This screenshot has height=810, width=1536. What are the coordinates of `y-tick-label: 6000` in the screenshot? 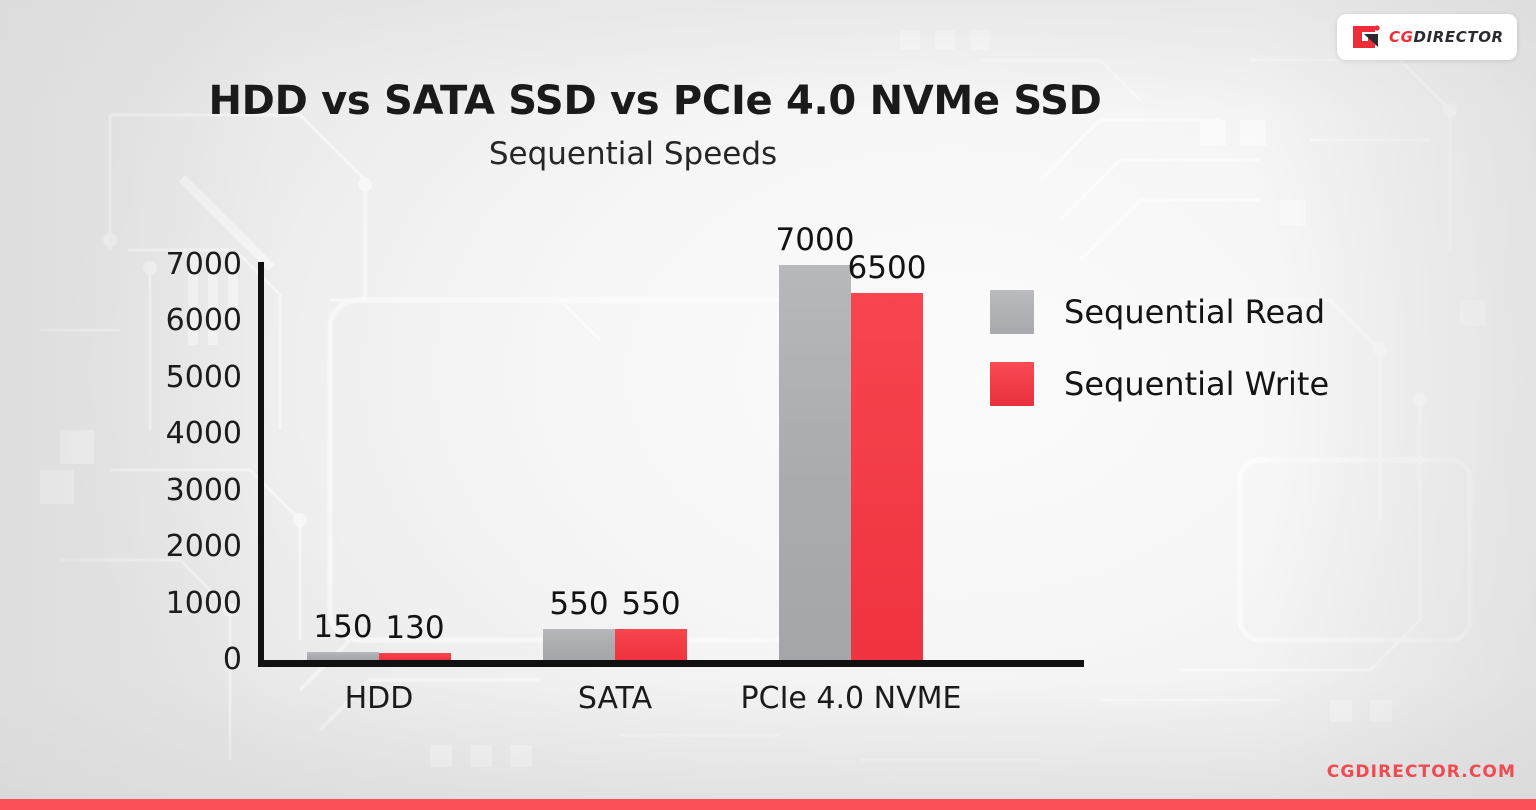 It's located at (203, 321).